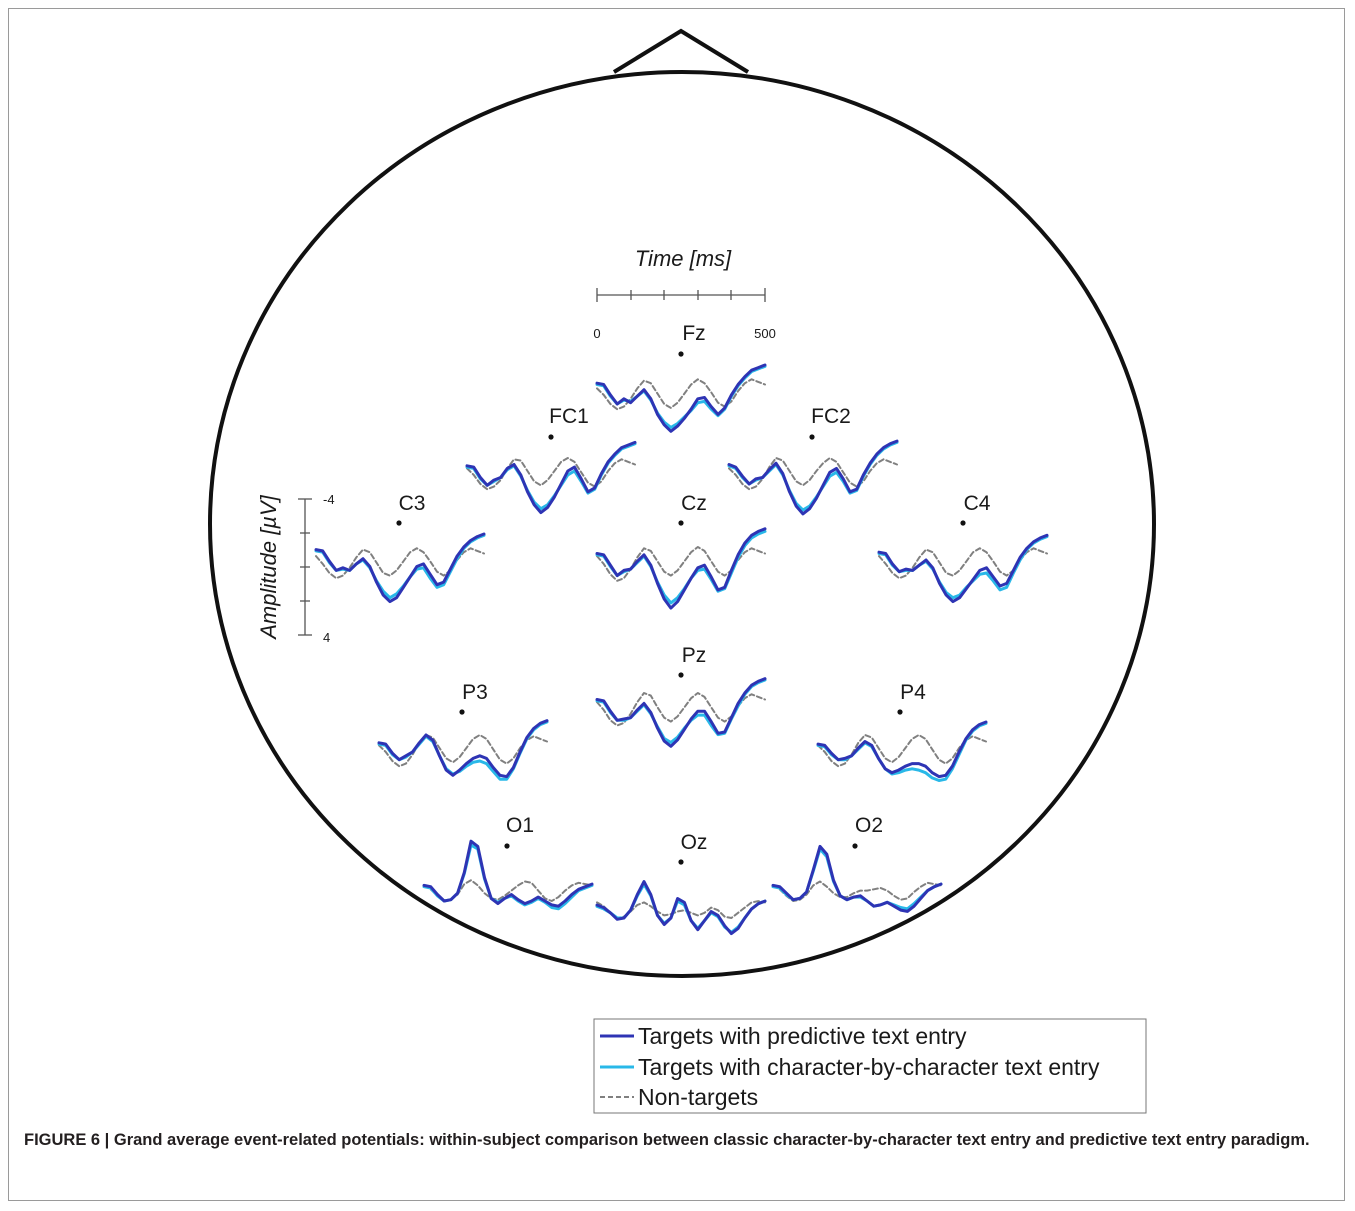 The height and width of the screenshot is (1211, 1355). Describe the element at coordinates (694, 655) in the screenshot. I see `electrode-label-pz: Pz` at that location.